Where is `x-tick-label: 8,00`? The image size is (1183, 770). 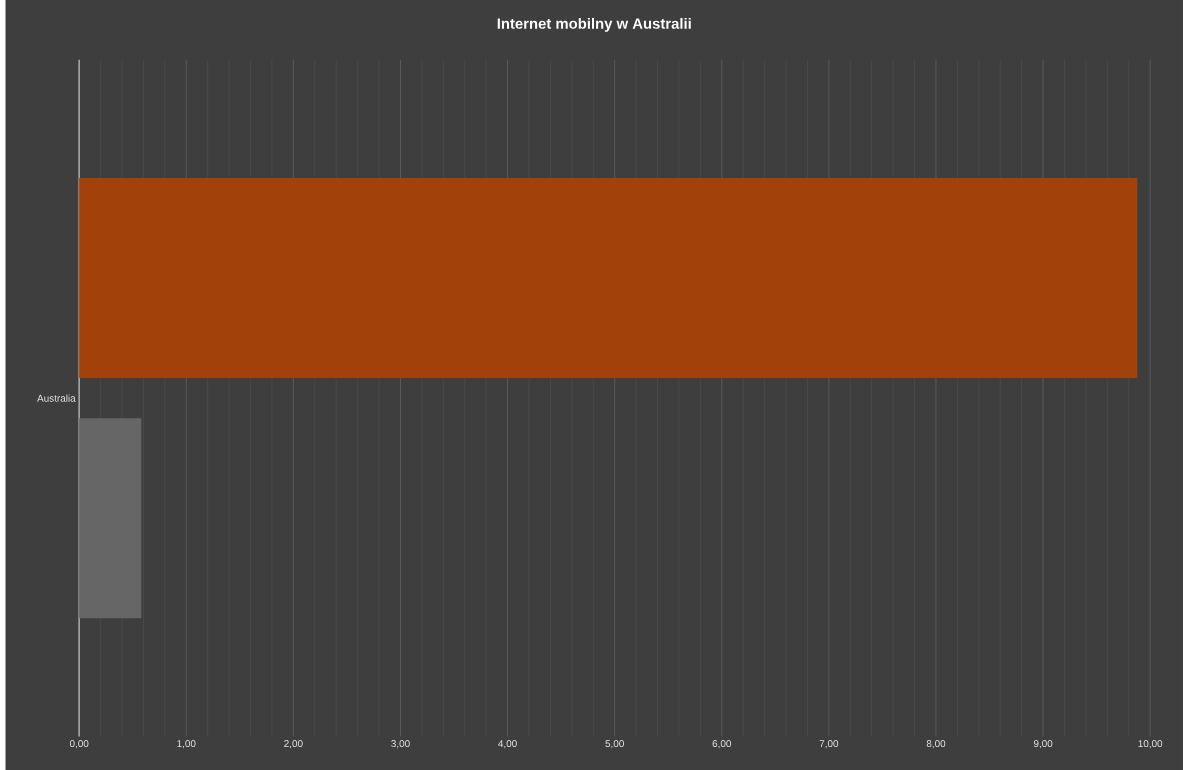
x-tick-label: 8,00 is located at coordinates (936, 744).